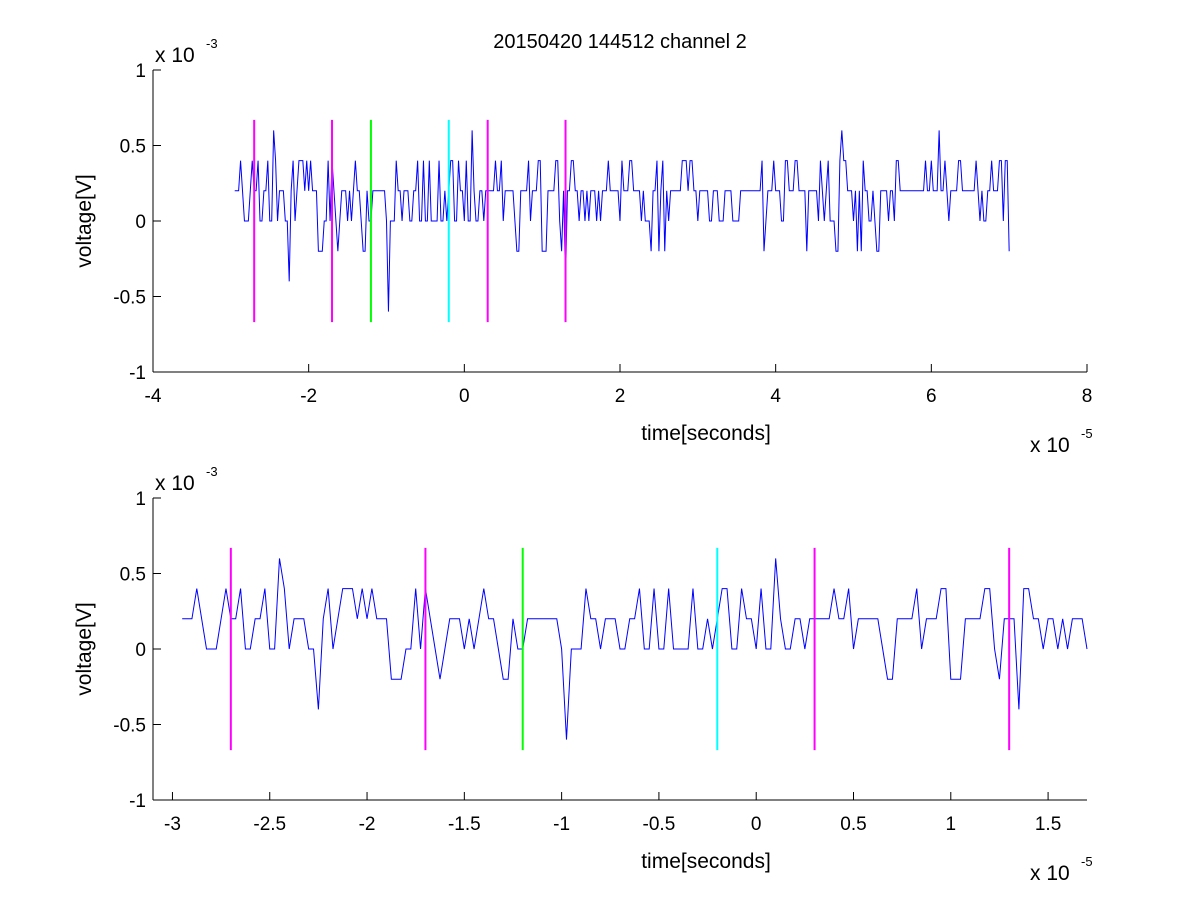 This screenshot has height=901, width=1200. I want to click on x-tick-label: -4, so click(153, 396).